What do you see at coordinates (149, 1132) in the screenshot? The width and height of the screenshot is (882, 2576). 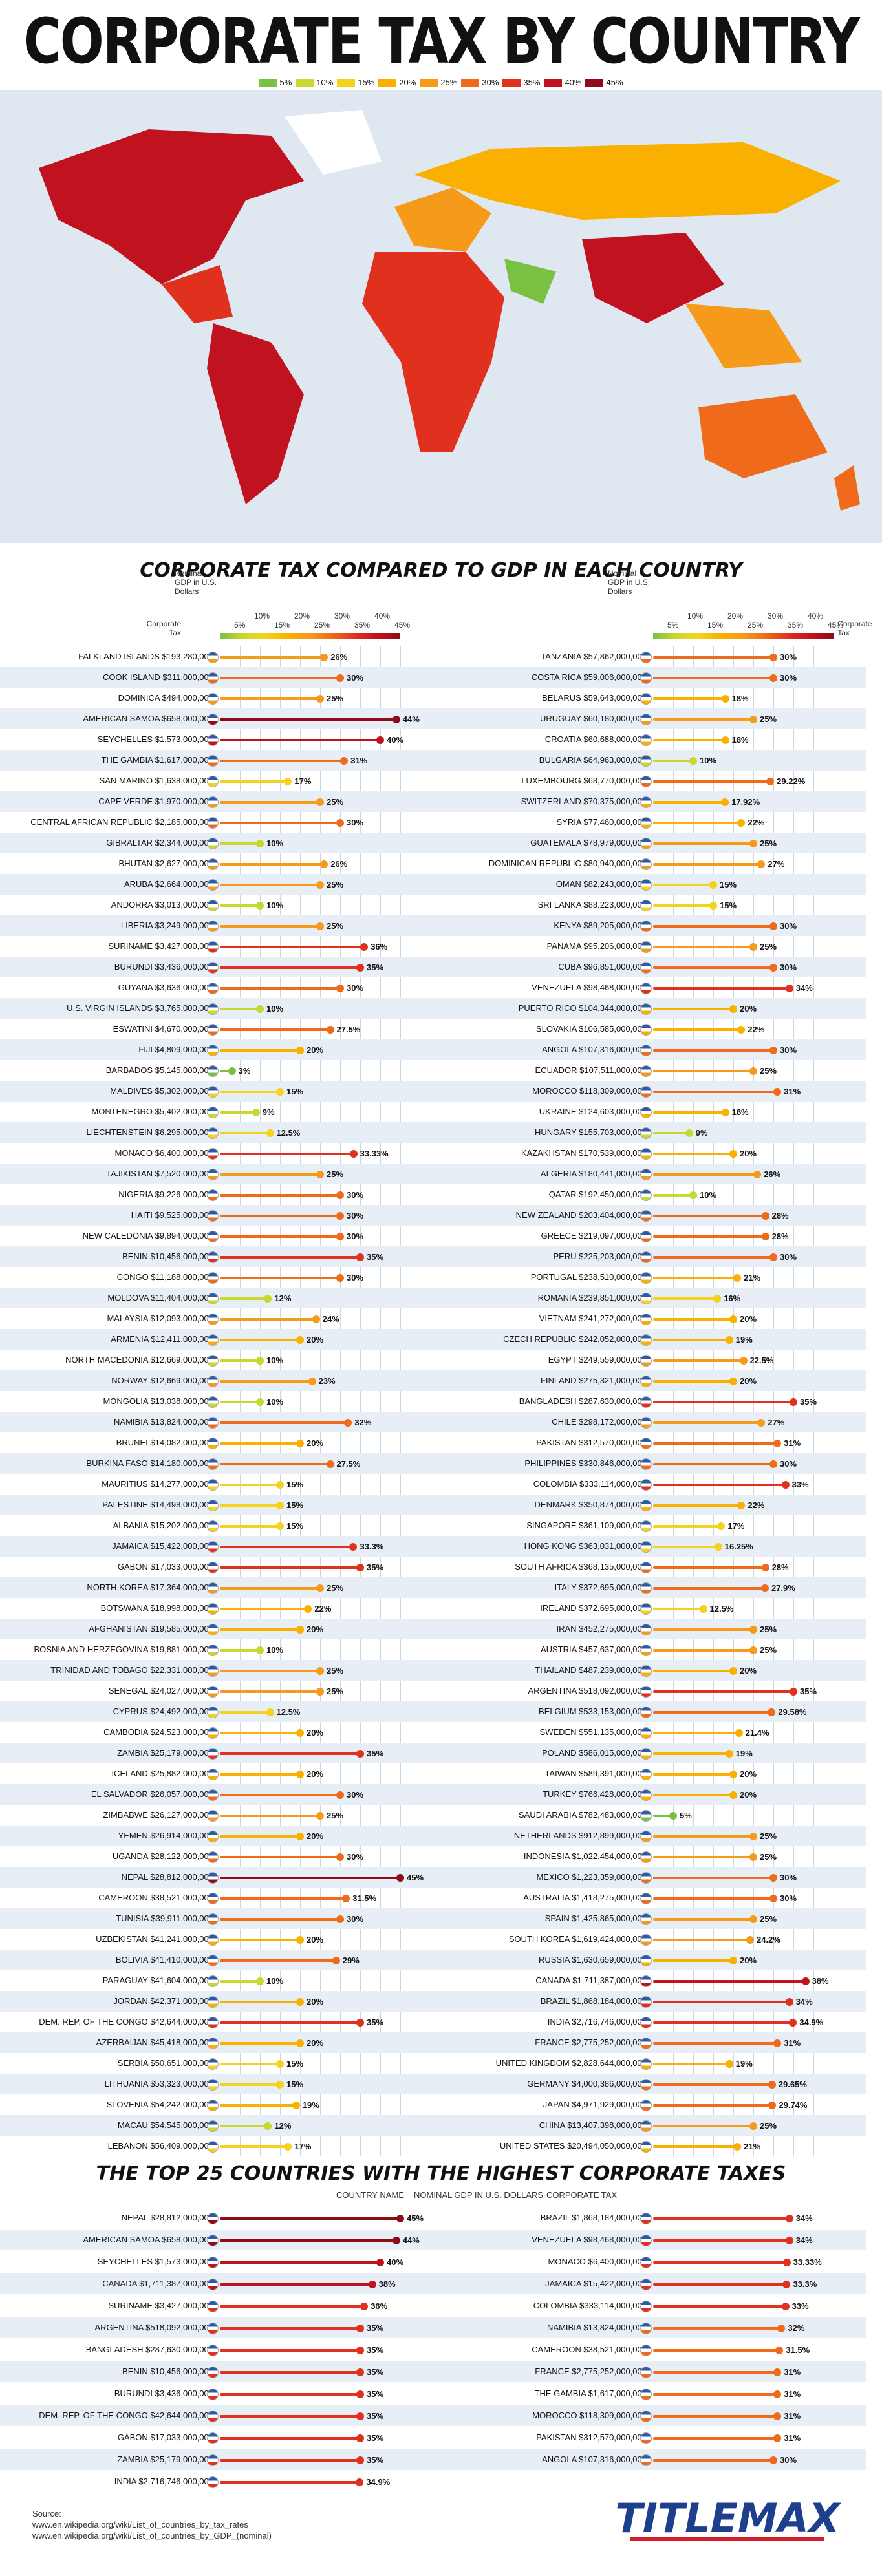 I see `country-label: LIECHTENSTEIN $6,295,000,000` at bounding box center [149, 1132].